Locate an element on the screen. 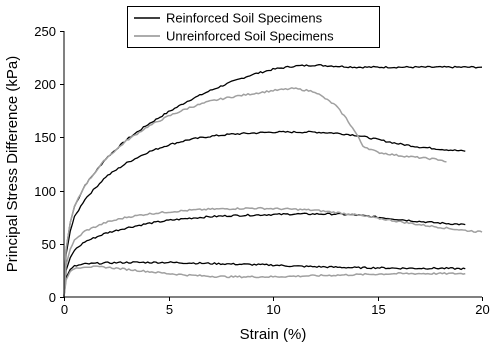  x-tick-label: 20 is located at coordinates (482, 309).